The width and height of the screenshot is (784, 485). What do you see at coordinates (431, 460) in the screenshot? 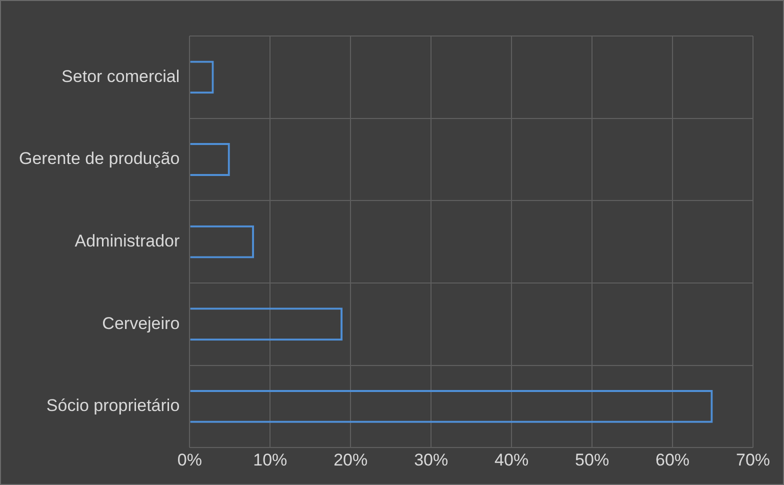
I see `x-tick-label: 30%` at bounding box center [431, 460].